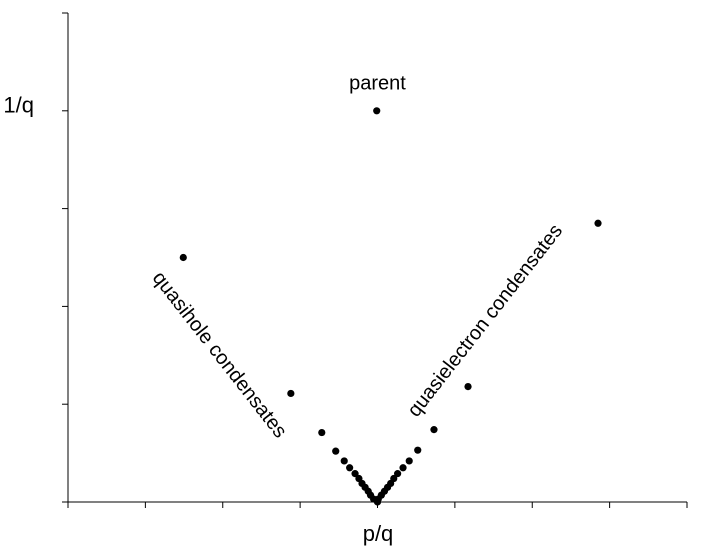  I want to click on annotation: quasihole condensates, so click(219, 354).